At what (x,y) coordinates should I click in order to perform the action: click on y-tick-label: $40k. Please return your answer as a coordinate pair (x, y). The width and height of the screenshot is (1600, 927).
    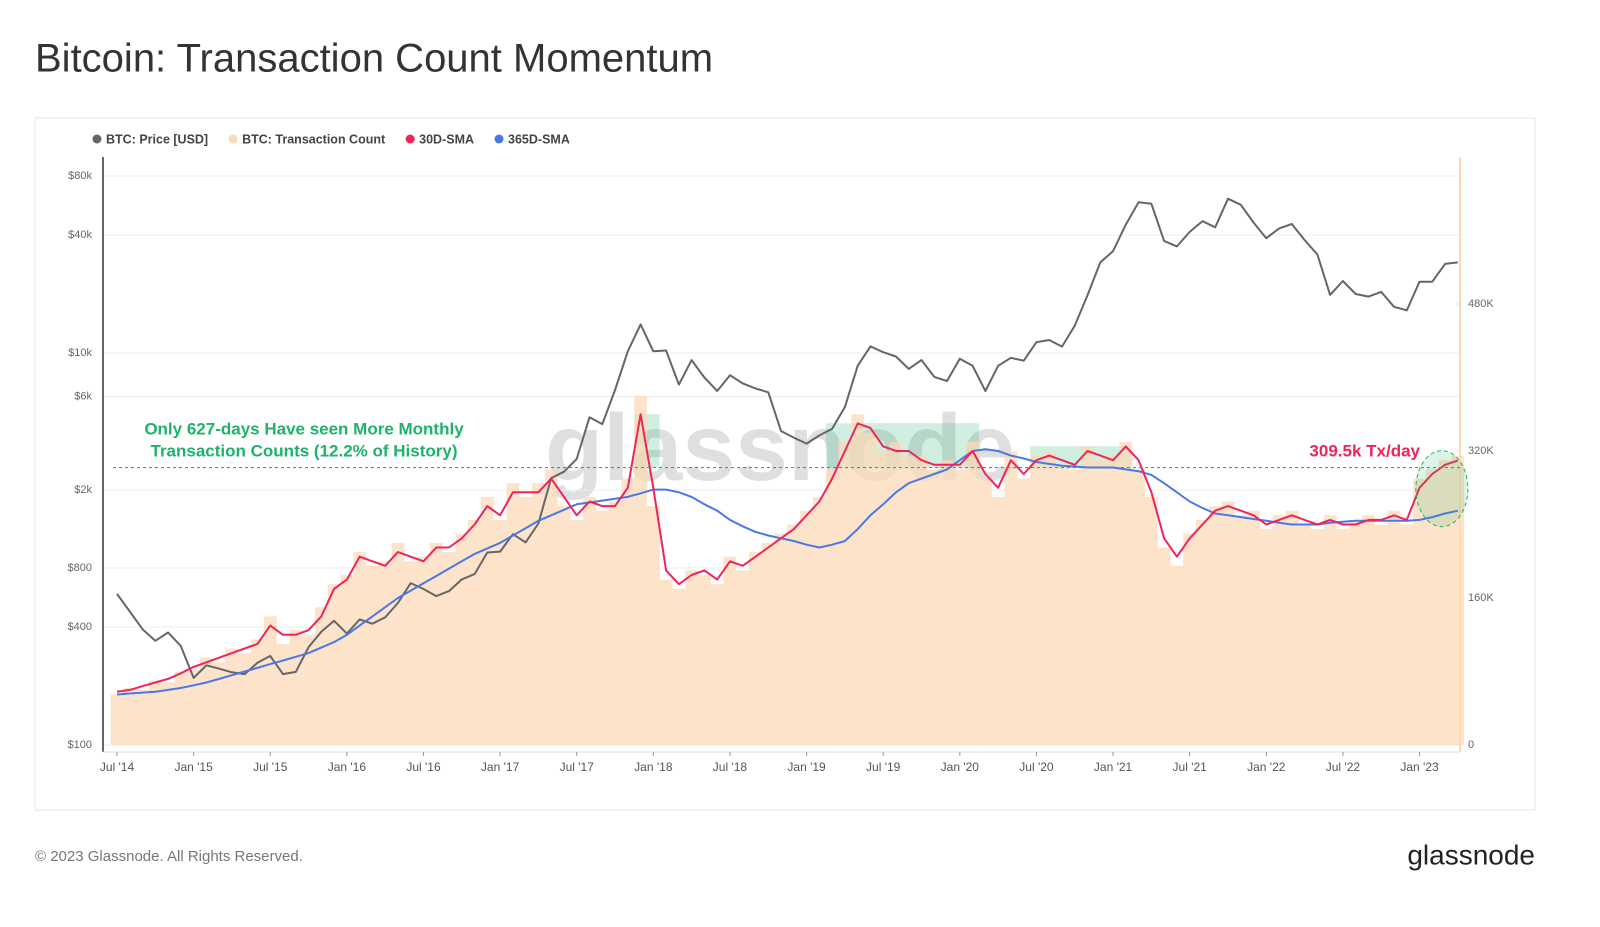
    Looking at the image, I should click on (80, 235).